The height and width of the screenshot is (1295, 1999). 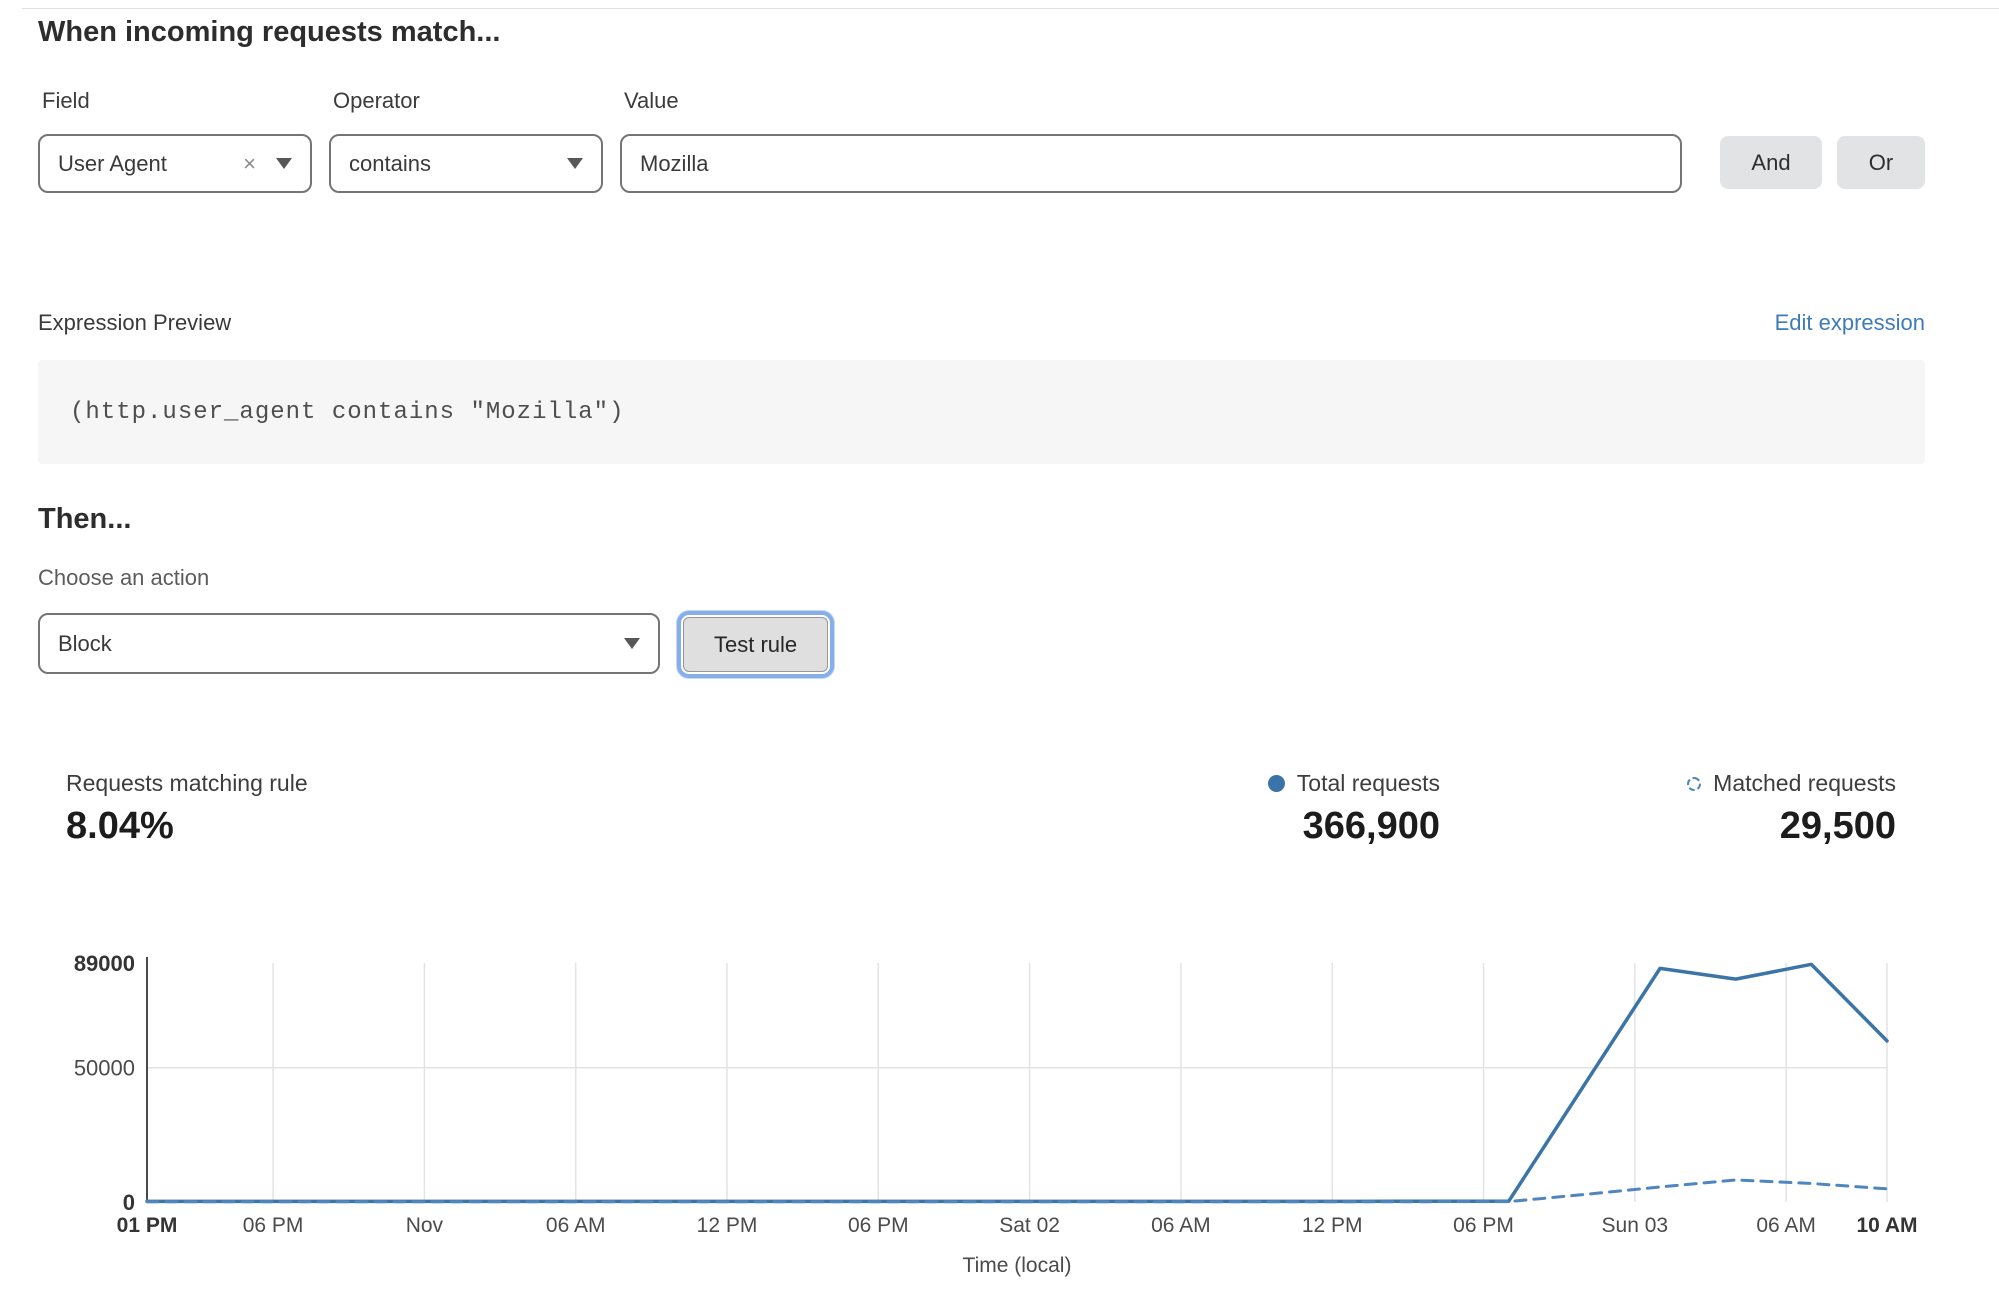 I want to click on x-tick-label: 10 AM, so click(x=1886, y=1225).